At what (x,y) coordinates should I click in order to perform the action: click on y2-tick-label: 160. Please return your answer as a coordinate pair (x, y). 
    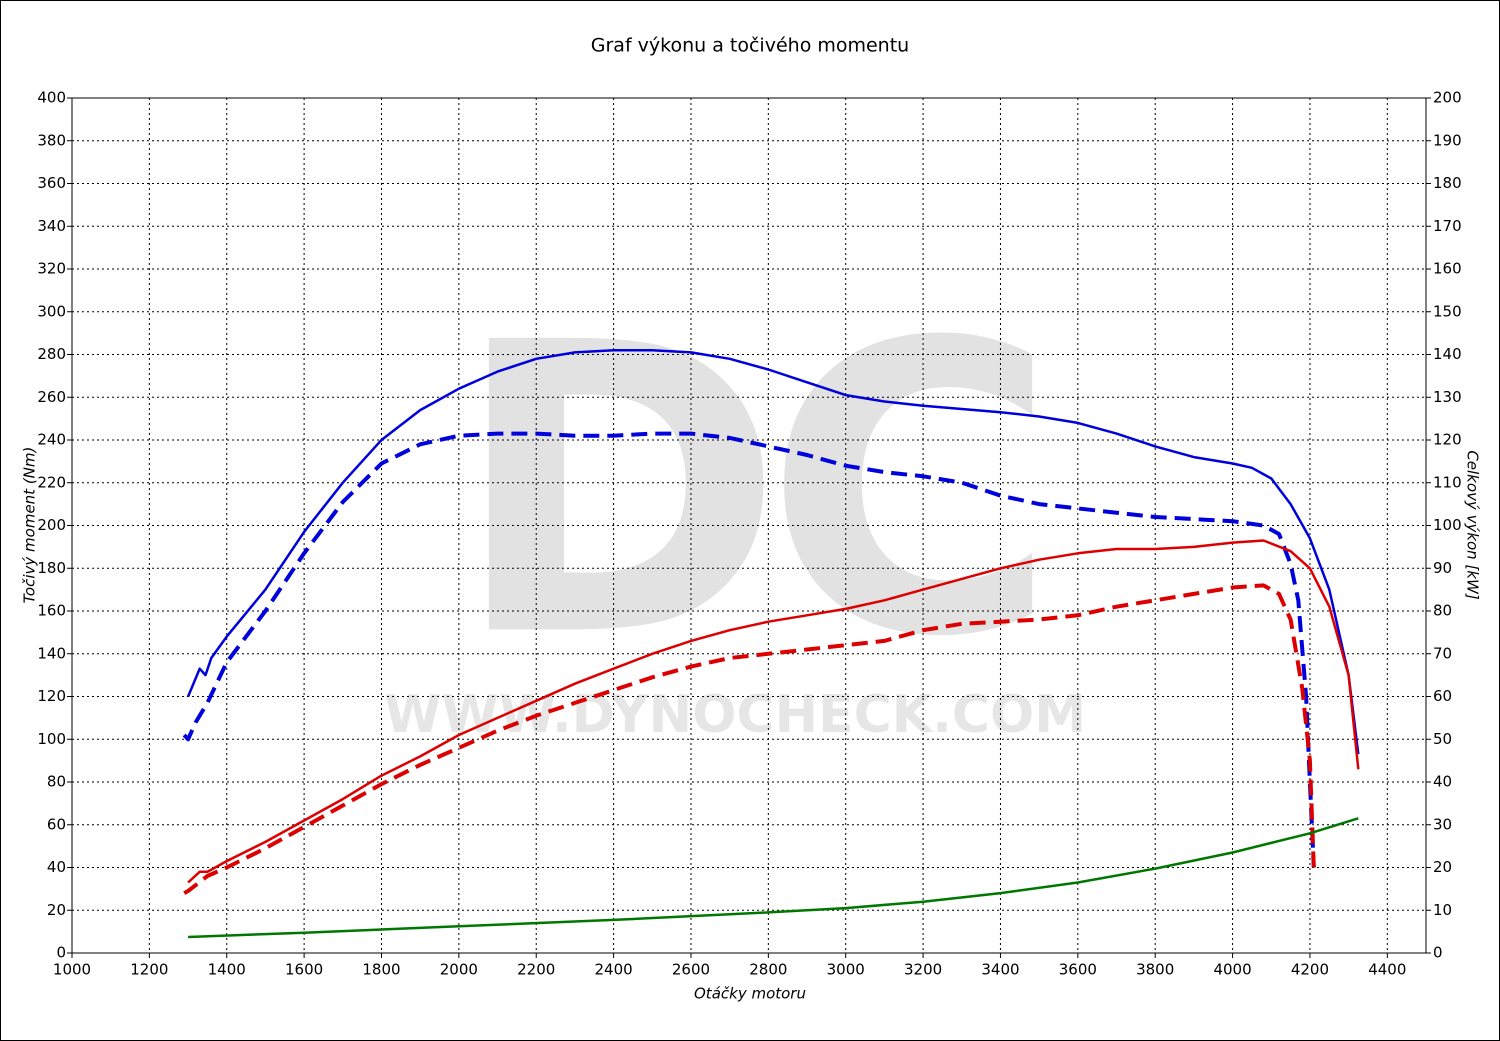
    Looking at the image, I should click on (1447, 269).